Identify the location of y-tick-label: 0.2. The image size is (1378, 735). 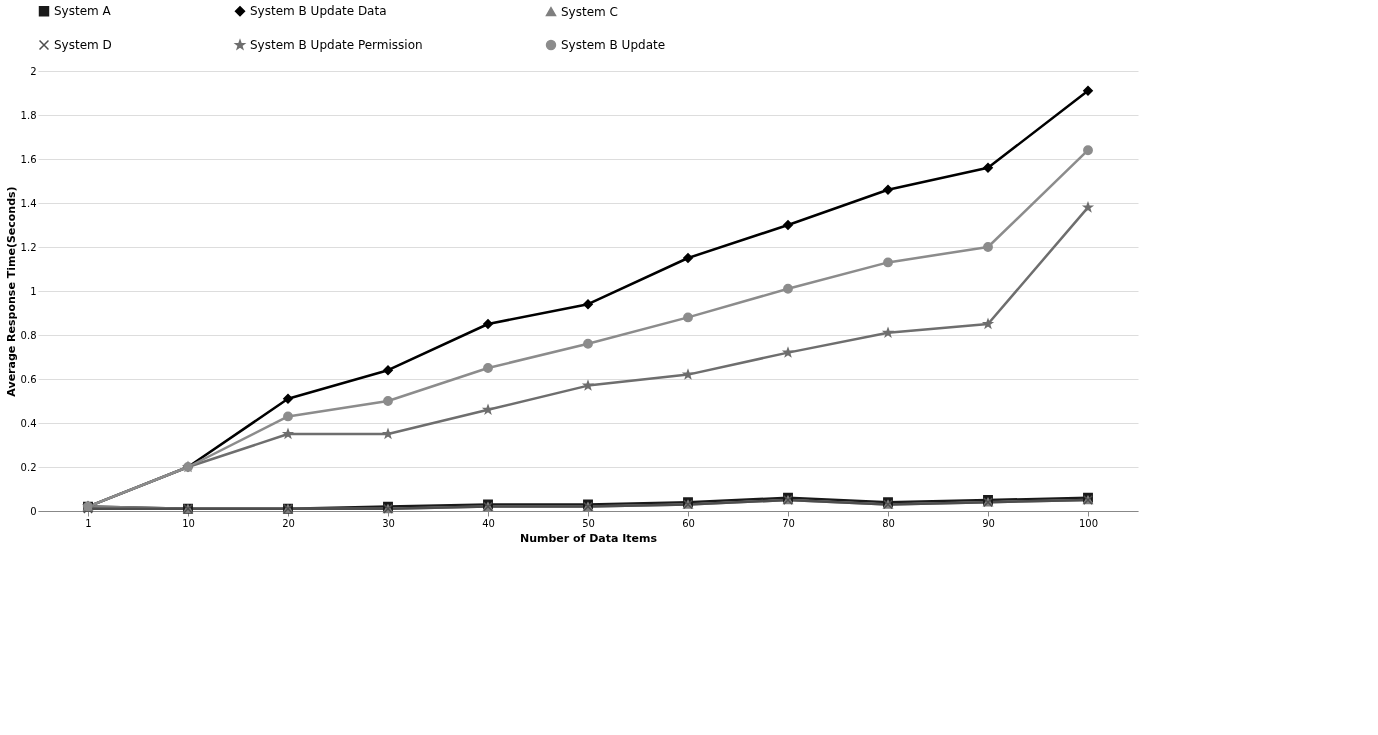
(28, 467).